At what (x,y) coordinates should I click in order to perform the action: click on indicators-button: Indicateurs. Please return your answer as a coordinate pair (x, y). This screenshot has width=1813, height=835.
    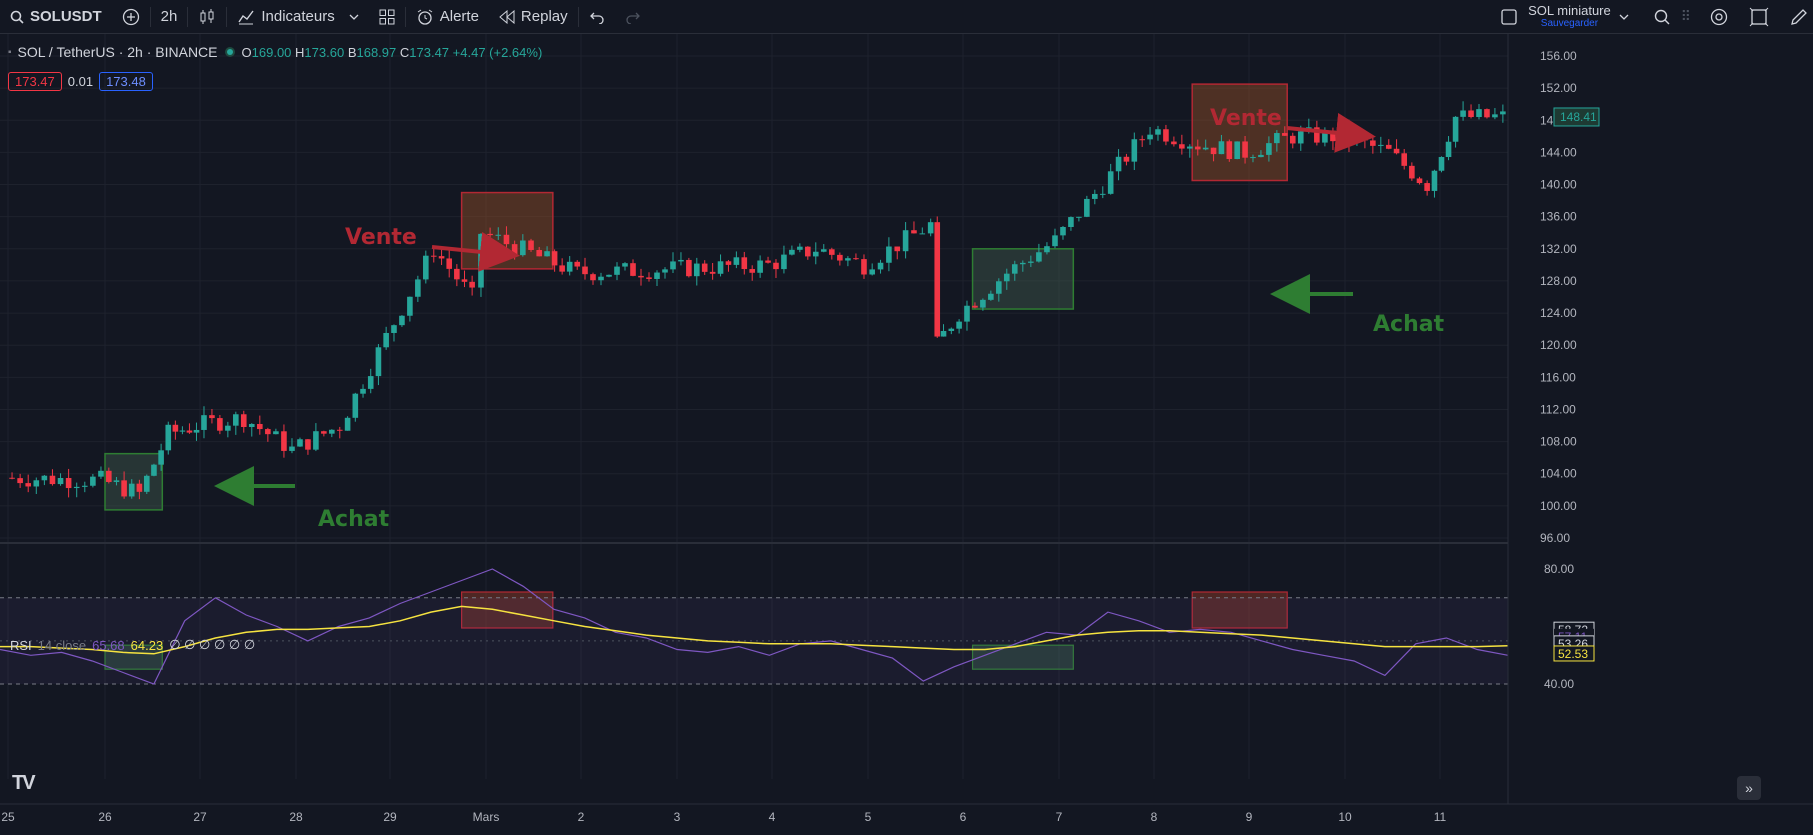
    Looking at the image, I should click on (297, 16).